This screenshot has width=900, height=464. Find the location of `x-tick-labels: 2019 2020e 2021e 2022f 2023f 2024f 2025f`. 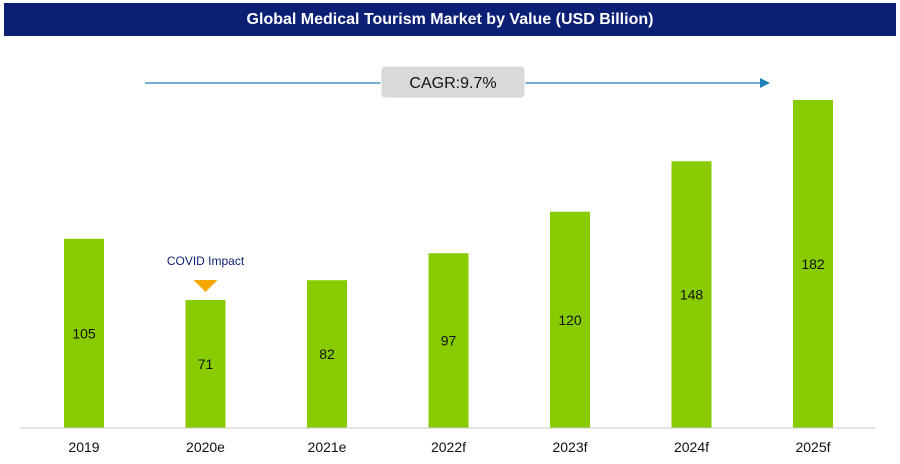

x-tick-labels: 2019 2020e 2021e 2022f 2023f 2024f 2025f is located at coordinates (449, 447).